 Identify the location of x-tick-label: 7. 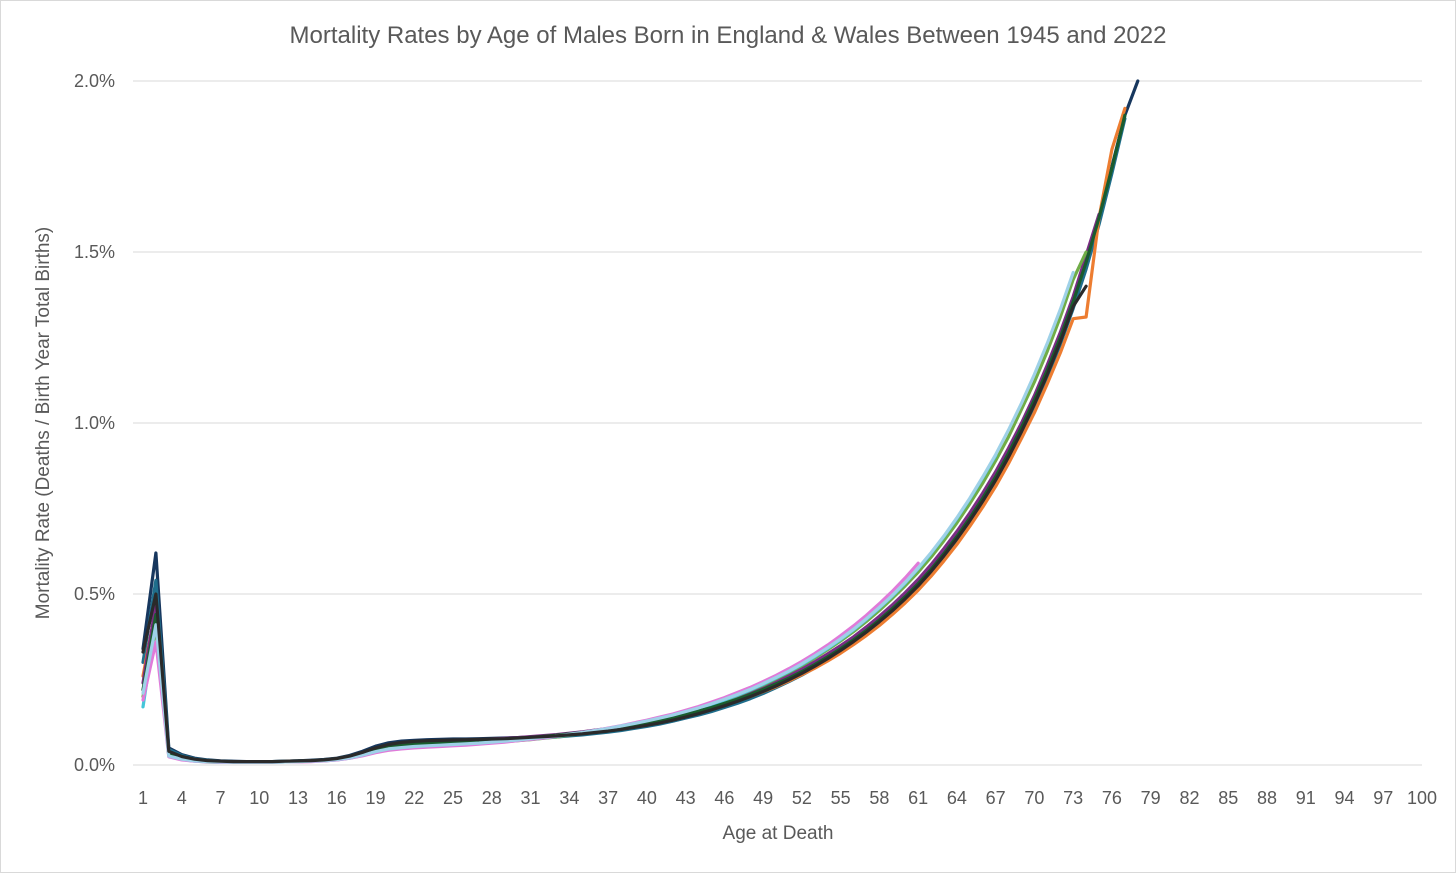
(221, 798).